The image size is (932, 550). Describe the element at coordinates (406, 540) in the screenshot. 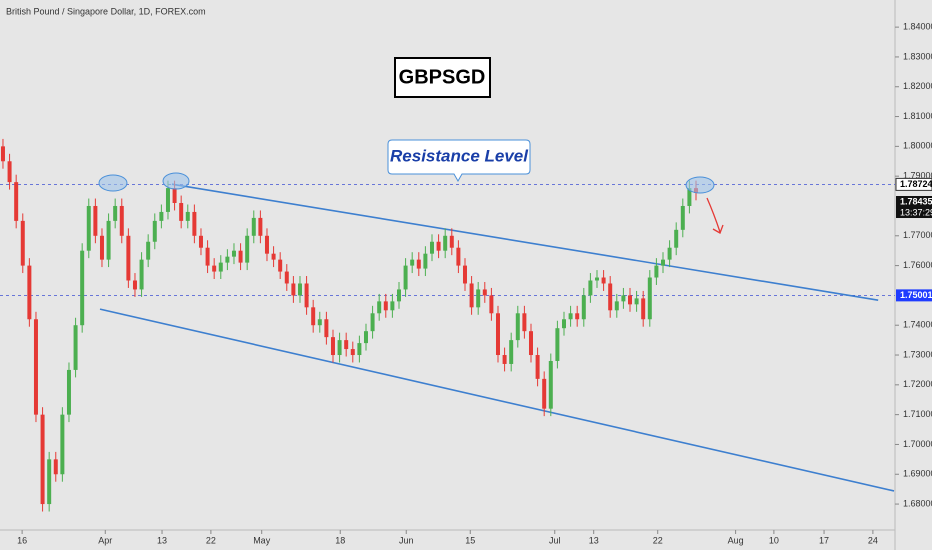

I see `x-tick-label: Jun` at that location.